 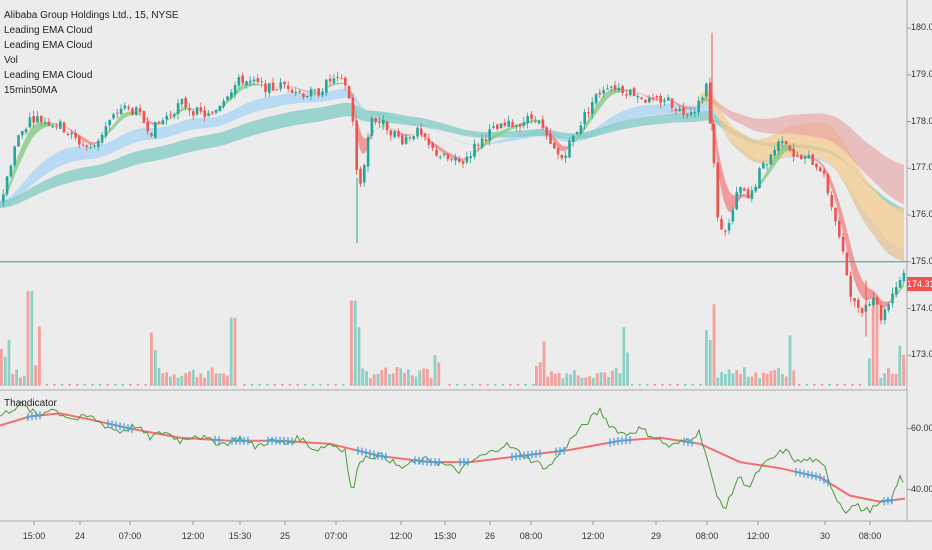 What do you see at coordinates (31, 90) in the screenshot?
I see `legend-item: 15min50MA` at bounding box center [31, 90].